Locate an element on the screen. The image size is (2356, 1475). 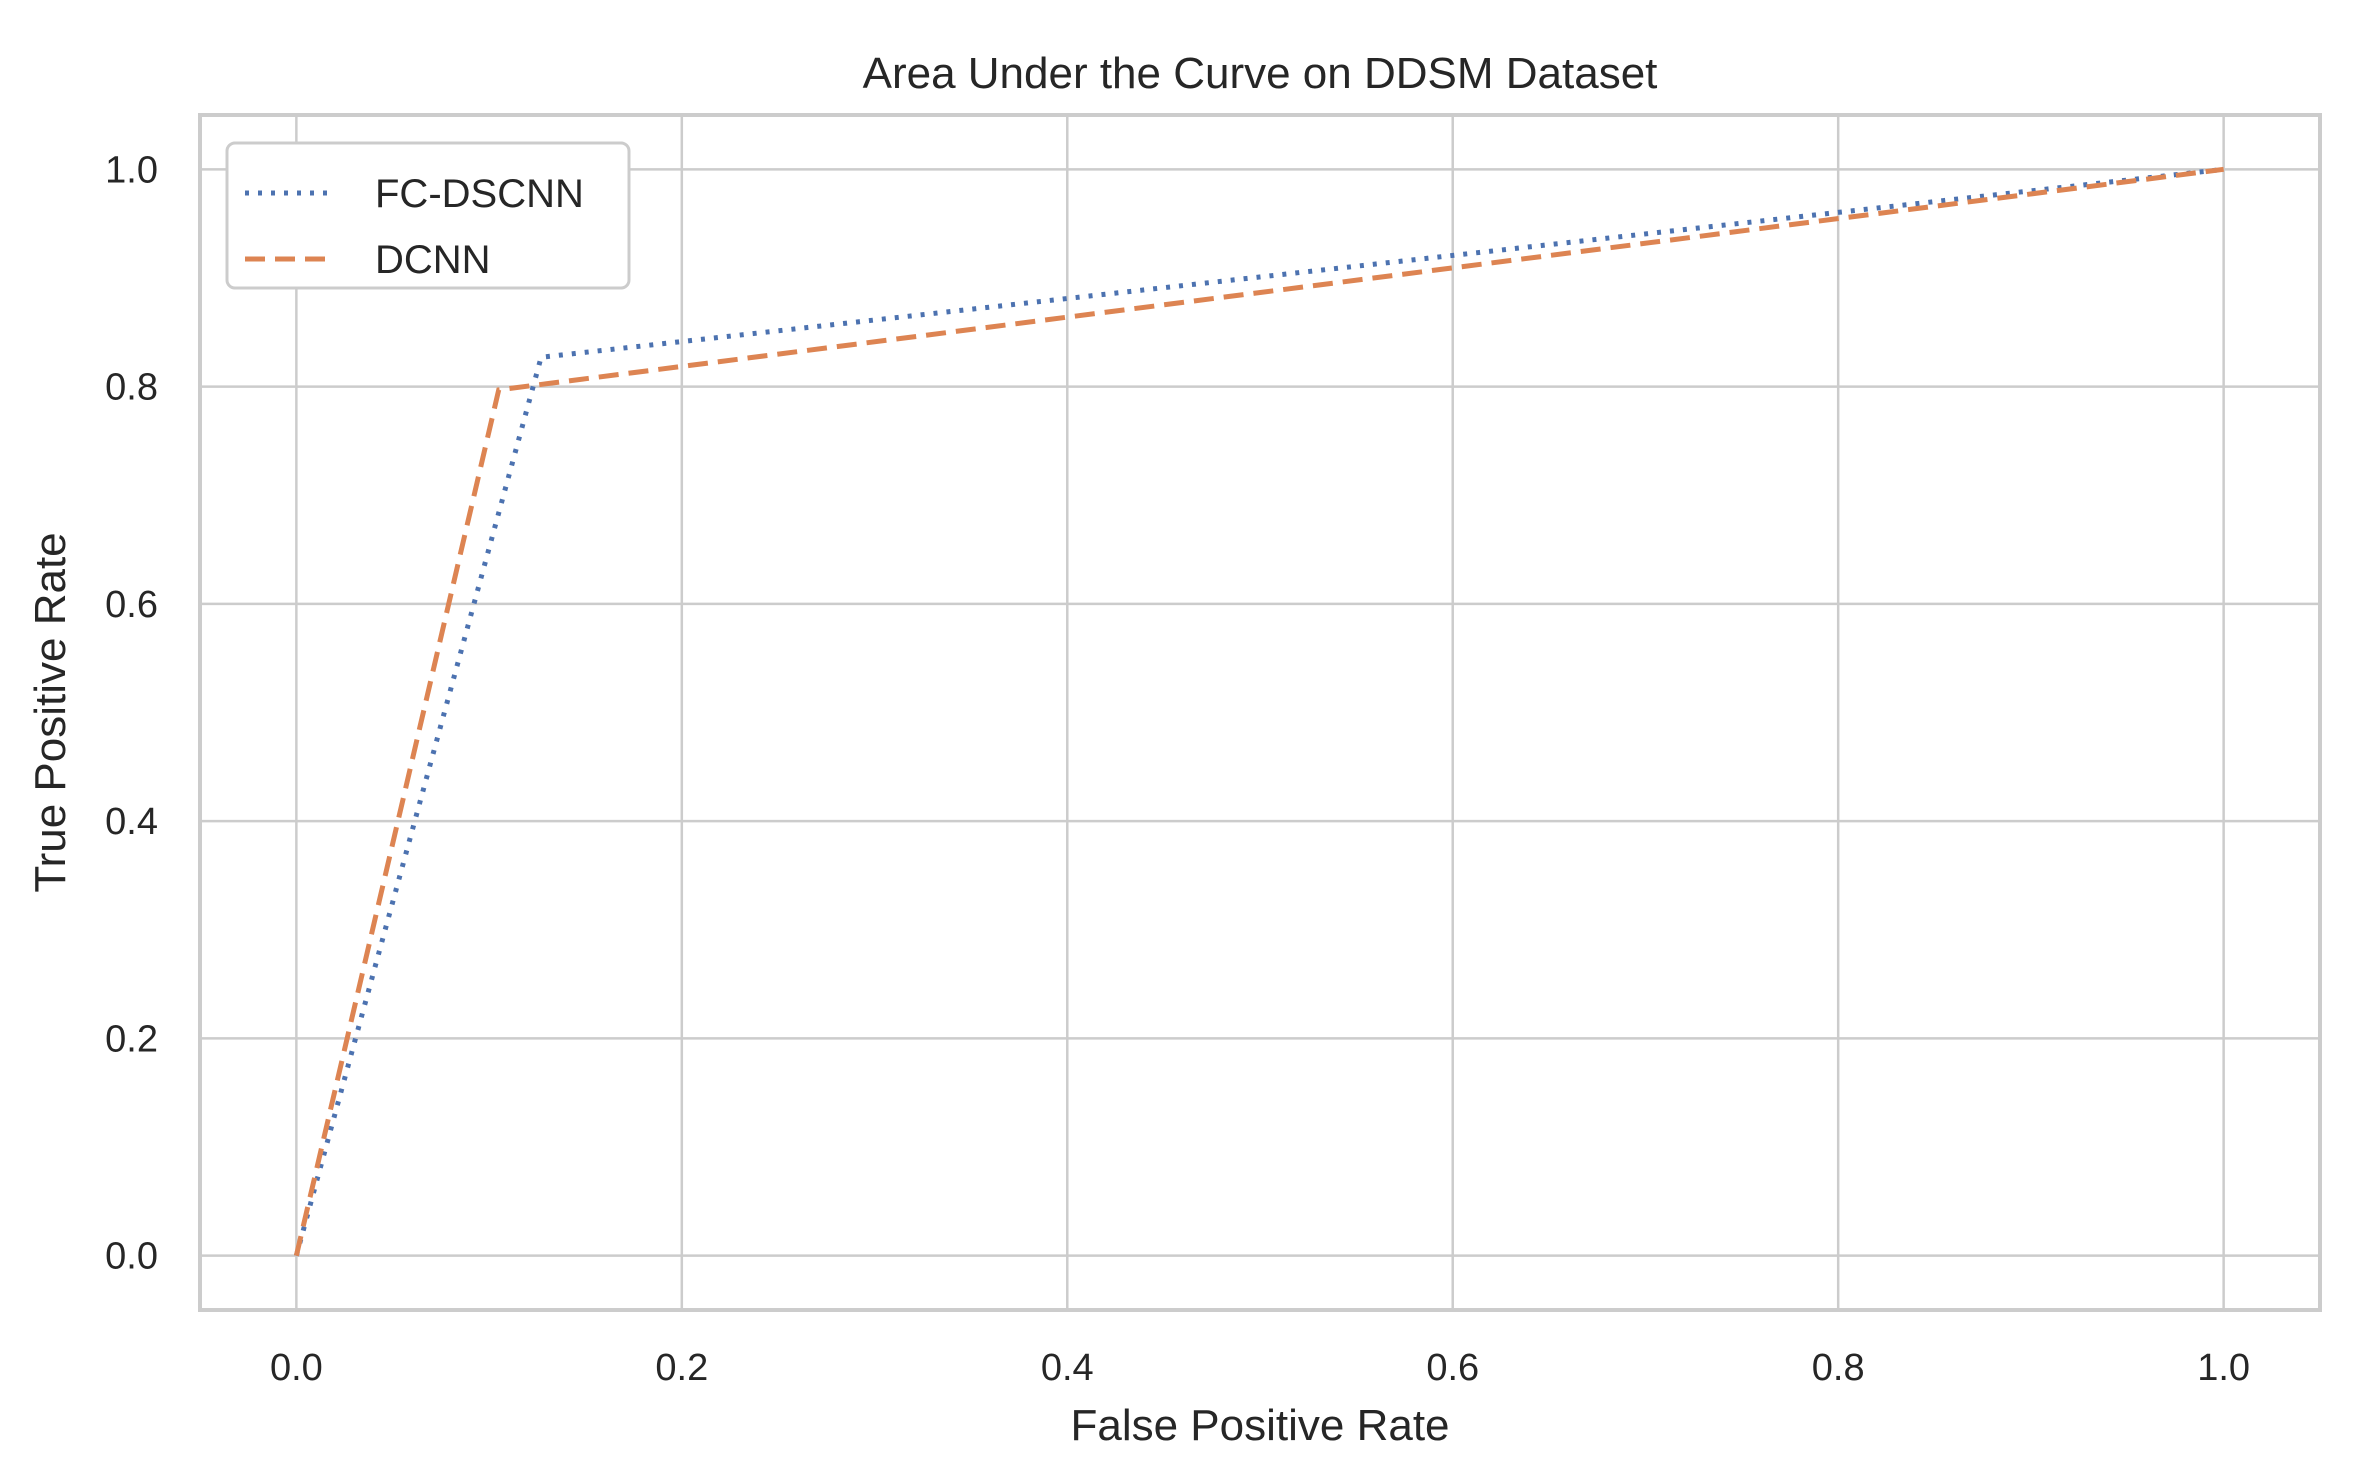
legend-label: DCNN is located at coordinates (433, 260).